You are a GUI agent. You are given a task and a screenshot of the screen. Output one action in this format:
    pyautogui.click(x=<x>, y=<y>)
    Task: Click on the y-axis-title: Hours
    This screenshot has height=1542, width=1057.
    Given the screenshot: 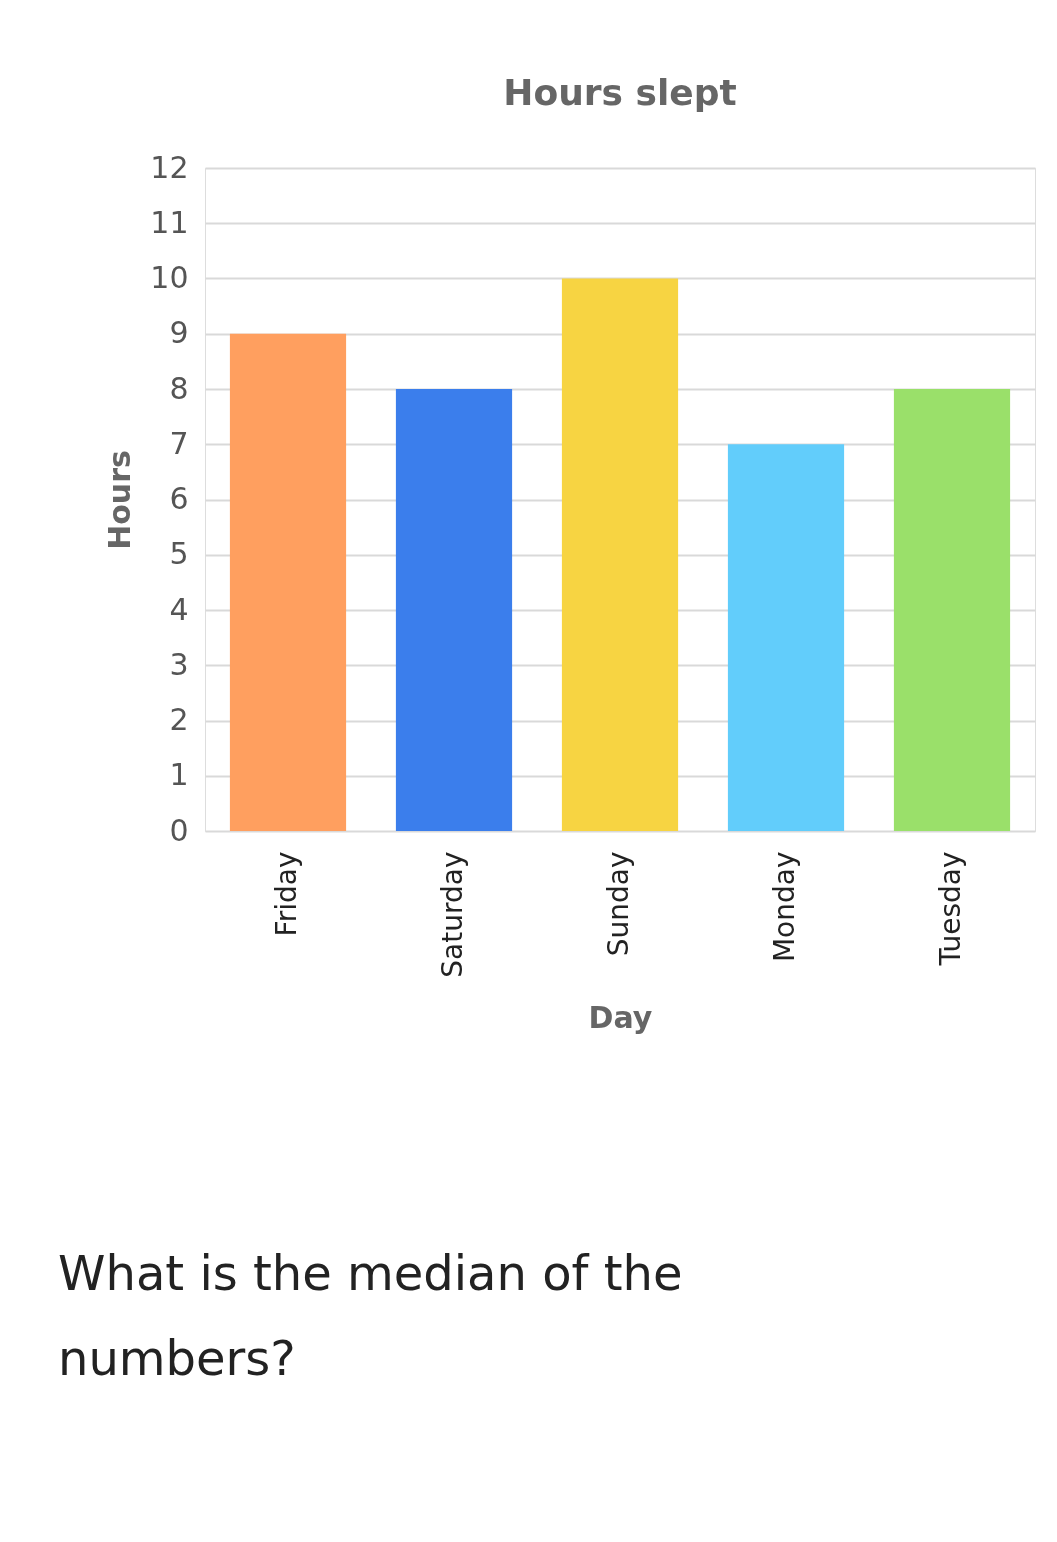 What is the action you would take?
    pyautogui.click(x=120, y=500)
    